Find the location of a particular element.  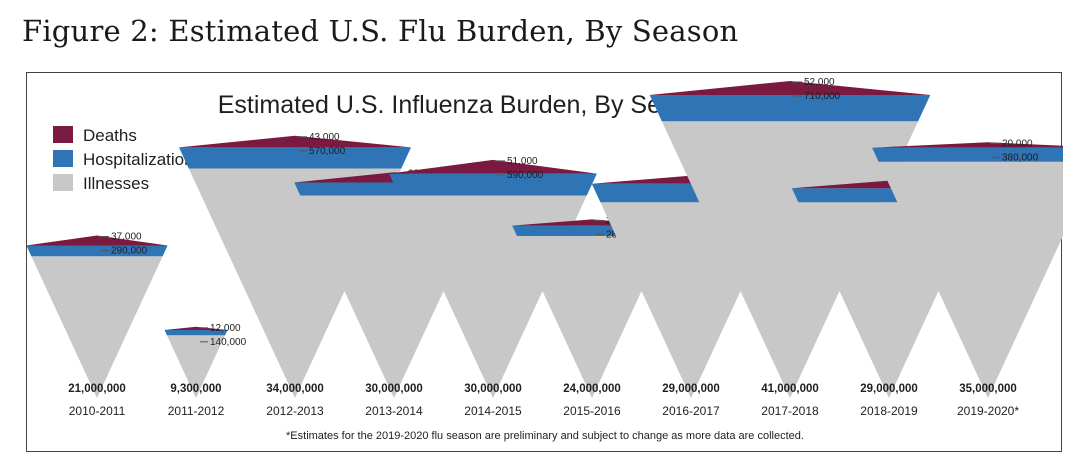

illnesses-value-label: 21,000,000 is located at coordinates (97, 389).